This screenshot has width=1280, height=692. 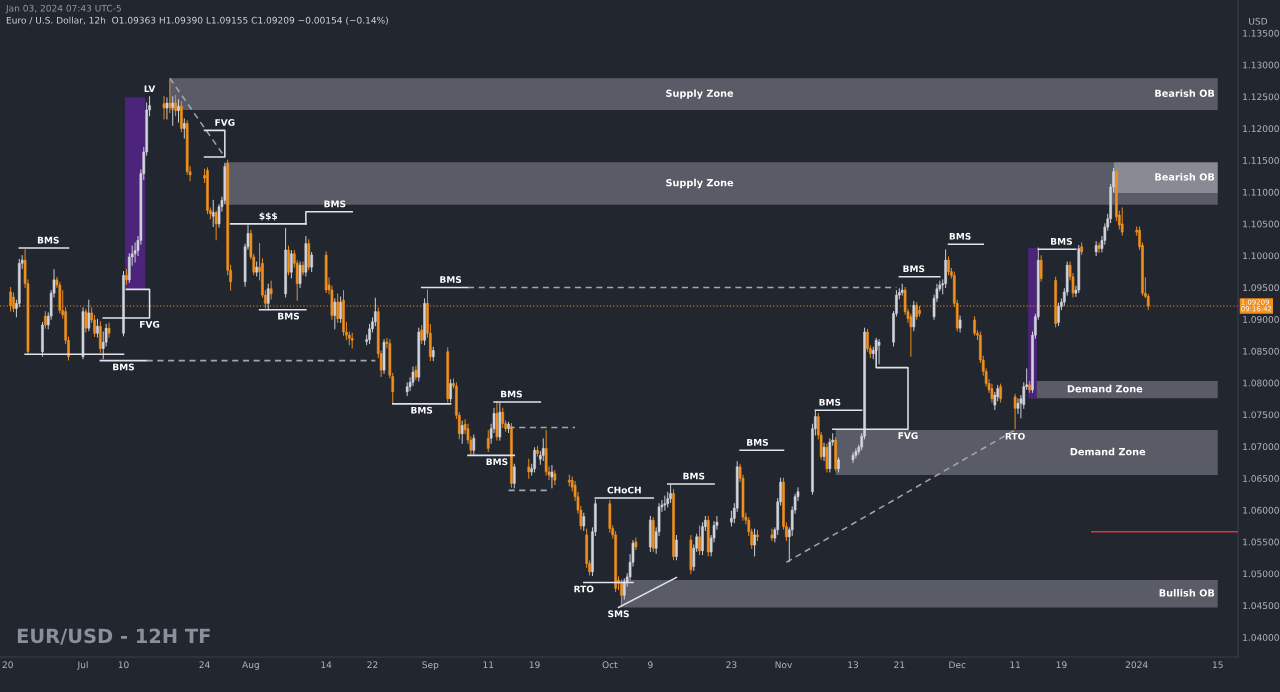 I want to click on y-tick-label: 1.12000, so click(x=1261, y=129).